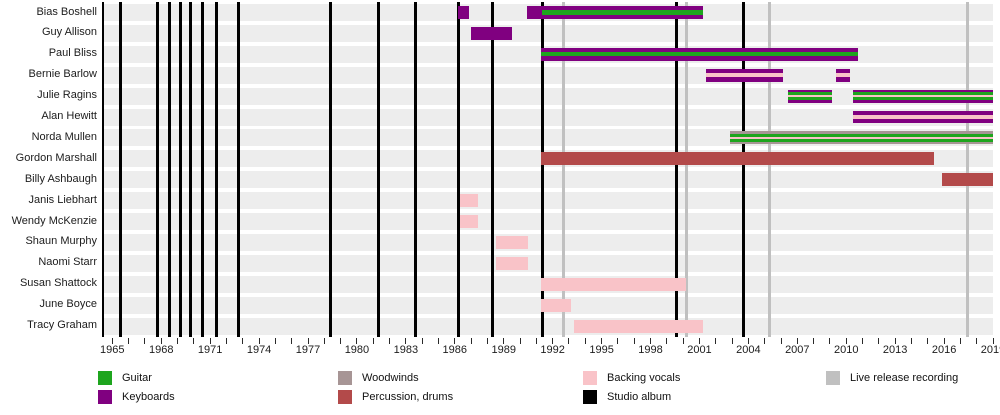  What do you see at coordinates (112, 350) in the screenshot?
I see `year-label: 1965` at bounding box center [112, 350].